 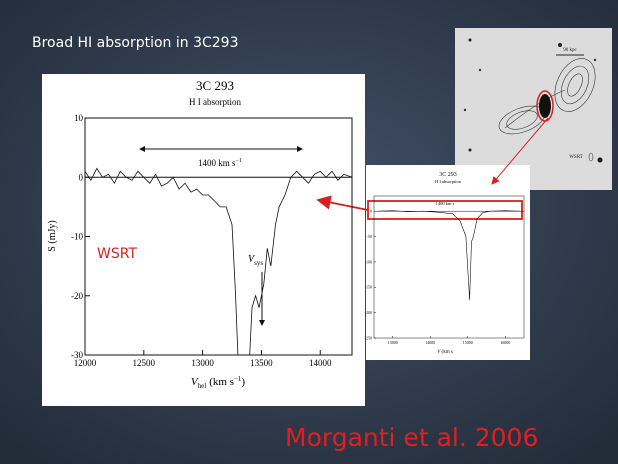 I want to click on y-tick-label: 10, so click(x=79, y=118).